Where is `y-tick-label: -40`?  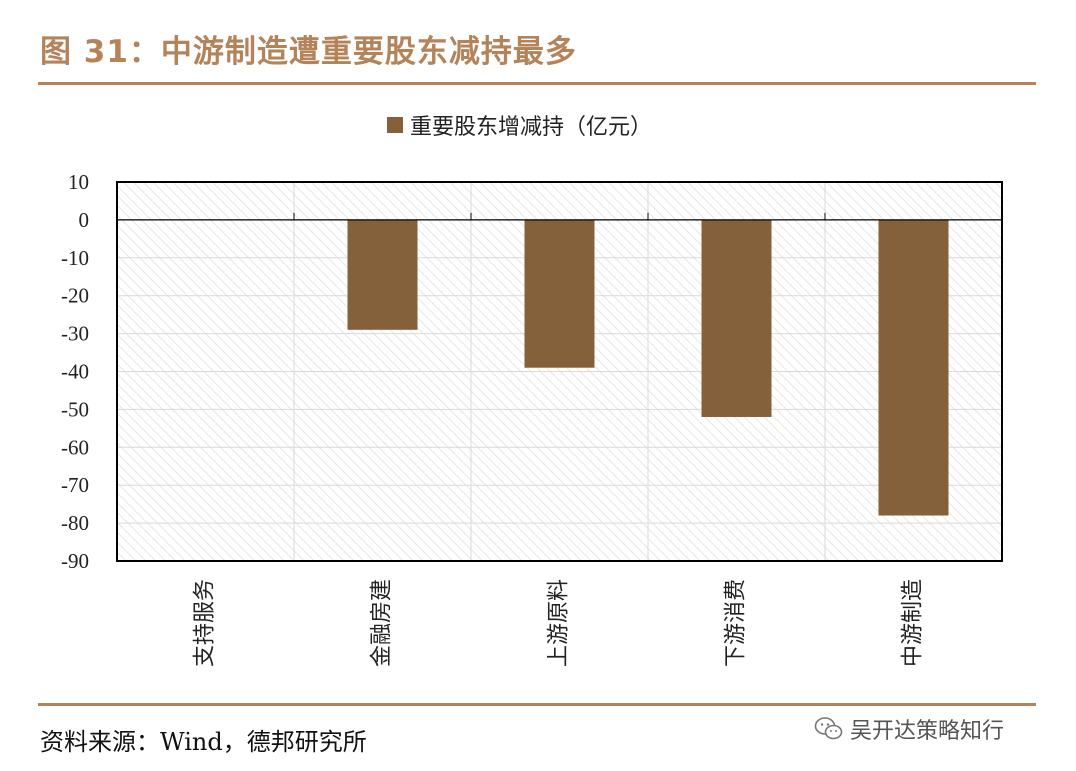 y-tick-label: -40 is located at coordinates (75, 372).